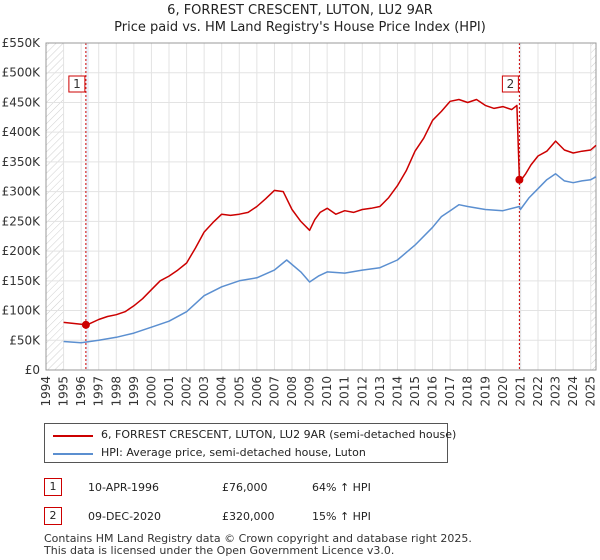 The height and width of the screenshot is (560, 600). I want to click on x-tick-label: 2001, so click(169, 391).